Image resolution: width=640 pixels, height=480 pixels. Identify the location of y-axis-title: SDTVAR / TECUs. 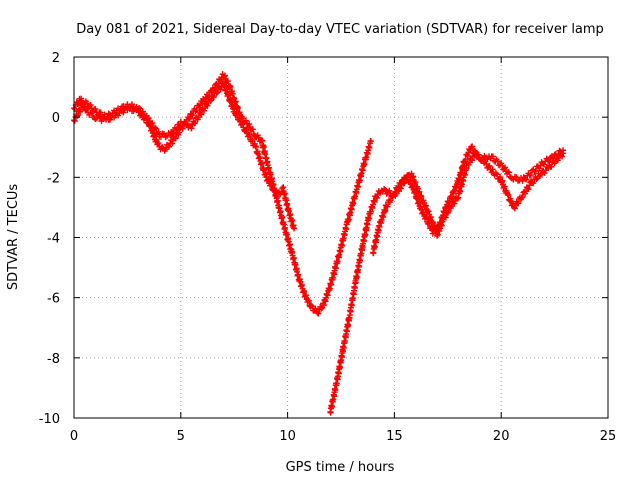
(13, 237).